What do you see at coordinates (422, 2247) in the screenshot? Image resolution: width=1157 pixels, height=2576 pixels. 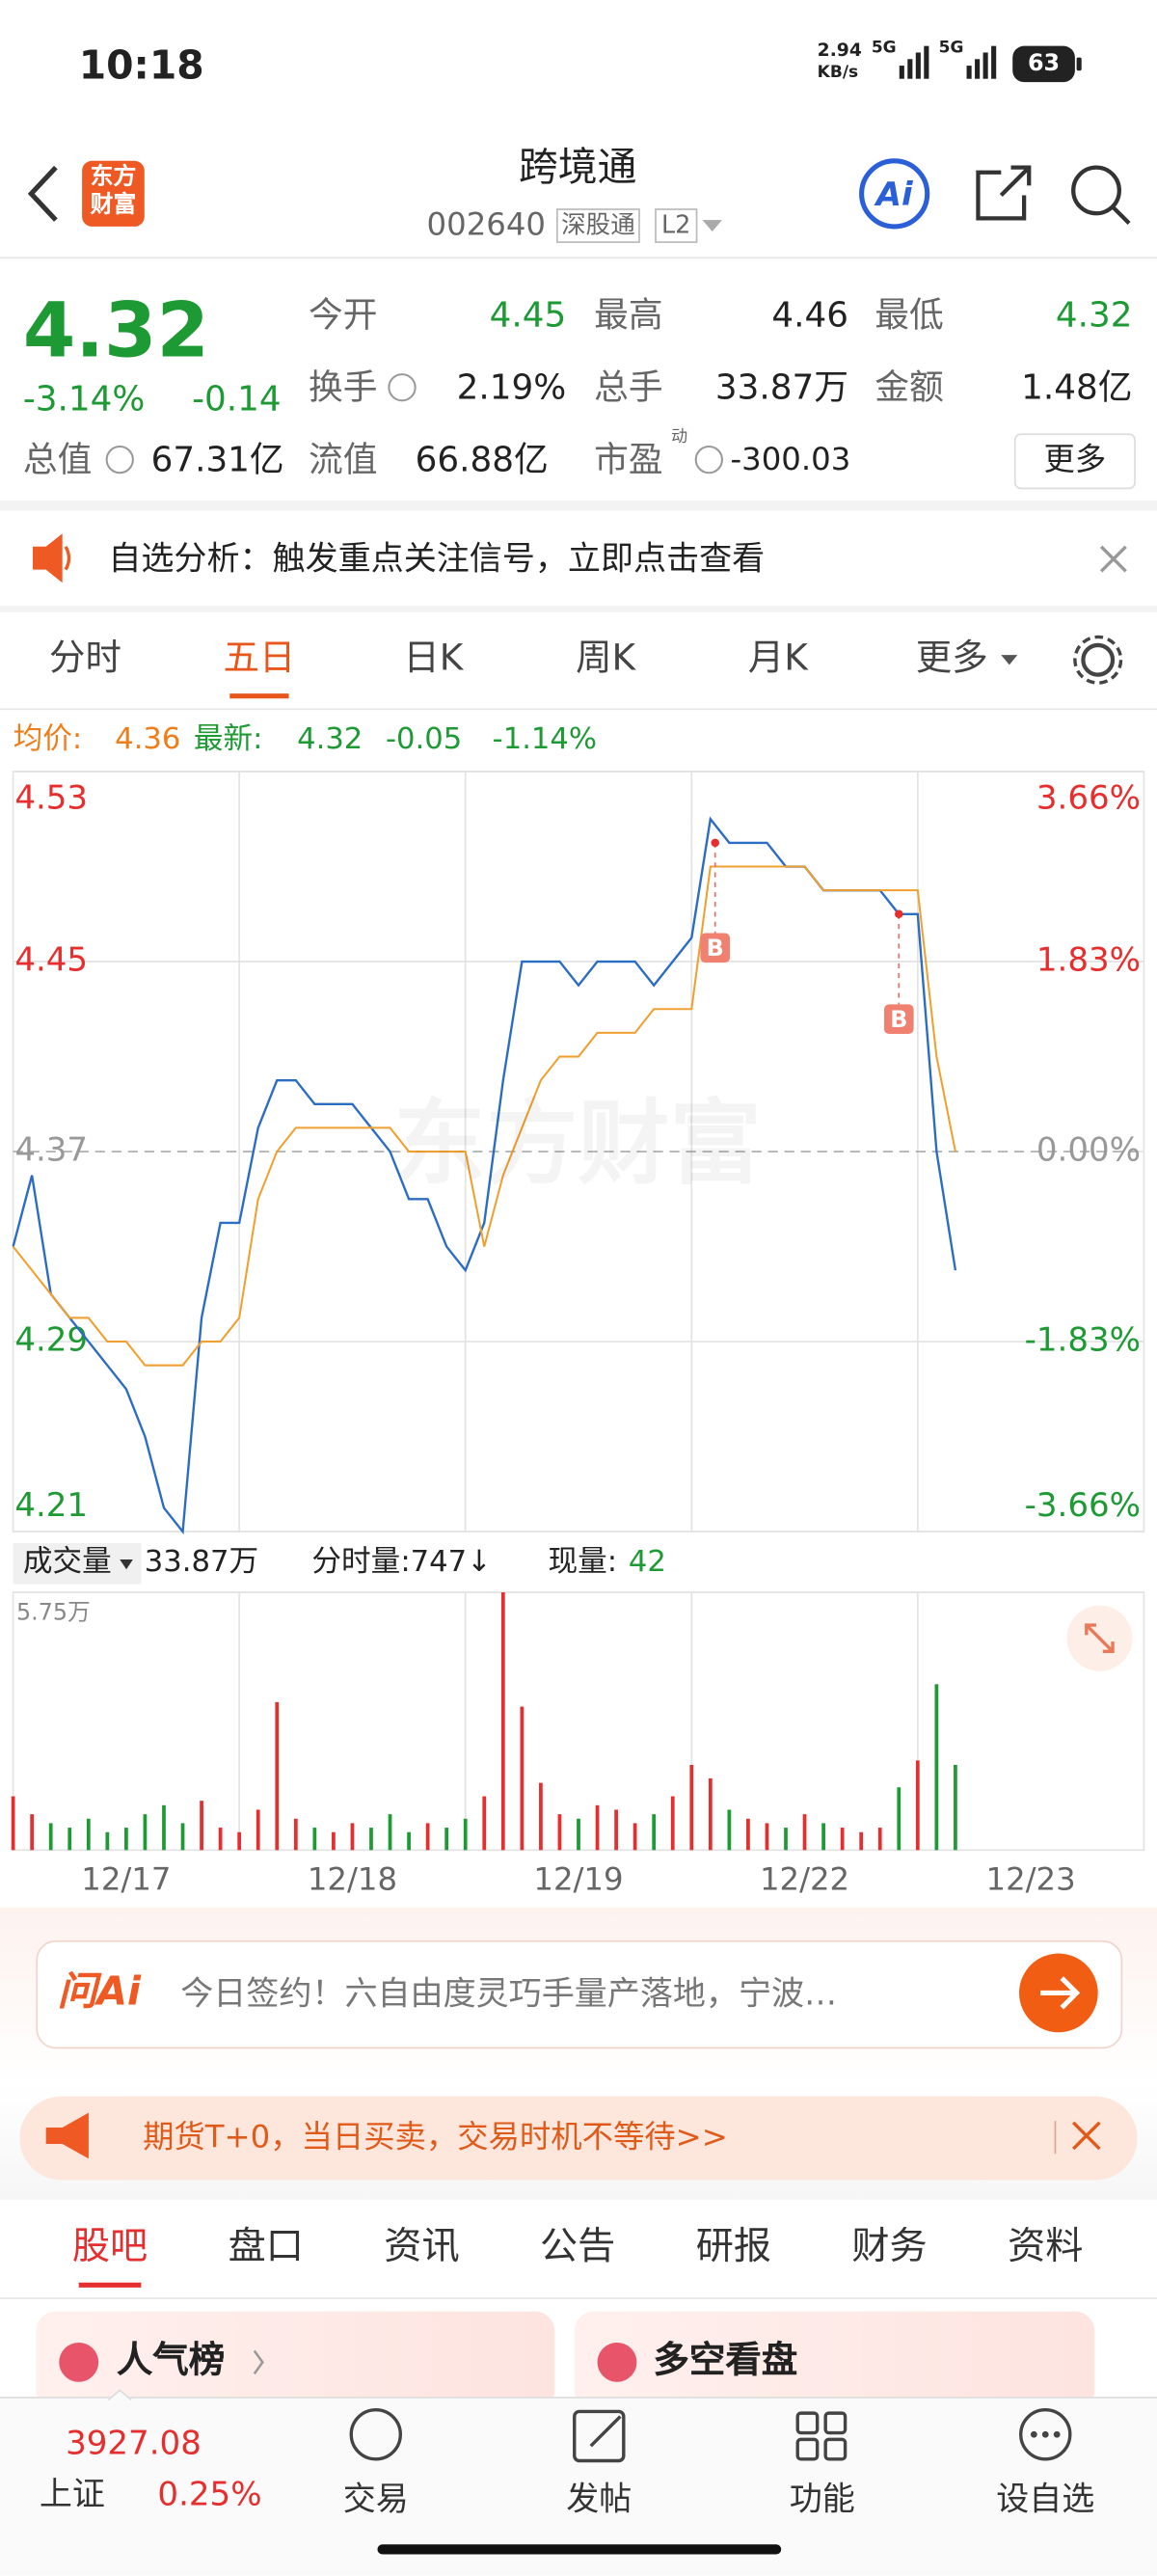 I see `info-tab: 资讯` at bounding box center [422, 2247].